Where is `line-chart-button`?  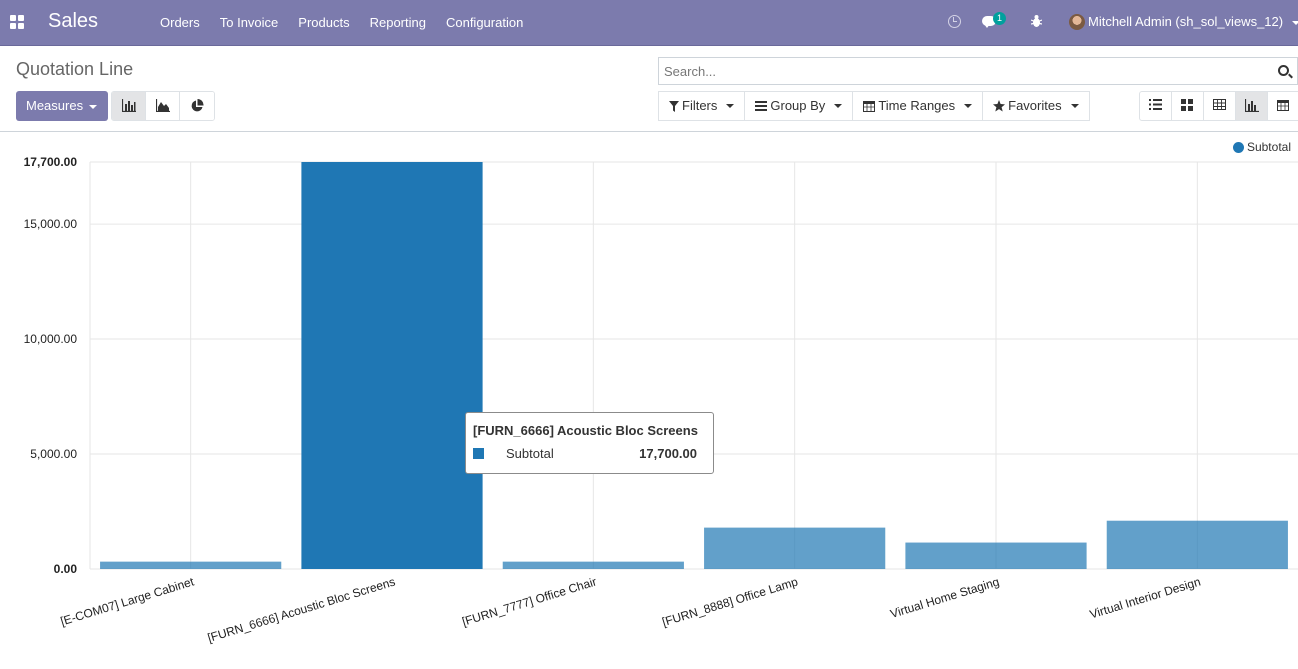 line-chart-button is located at coordinates (163, 106).